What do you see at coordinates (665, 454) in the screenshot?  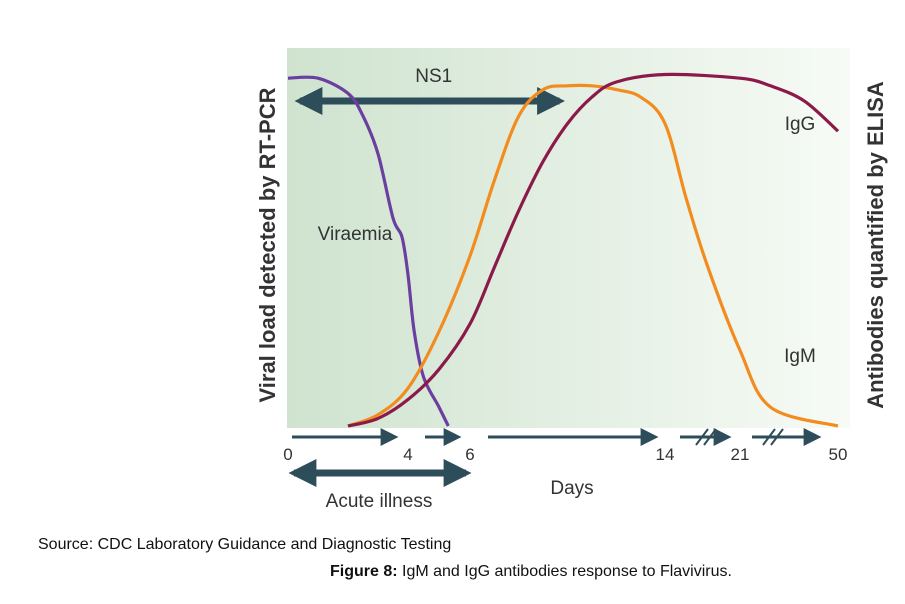 I see `x-tick-label: 14` at bounding box center [665, 454].